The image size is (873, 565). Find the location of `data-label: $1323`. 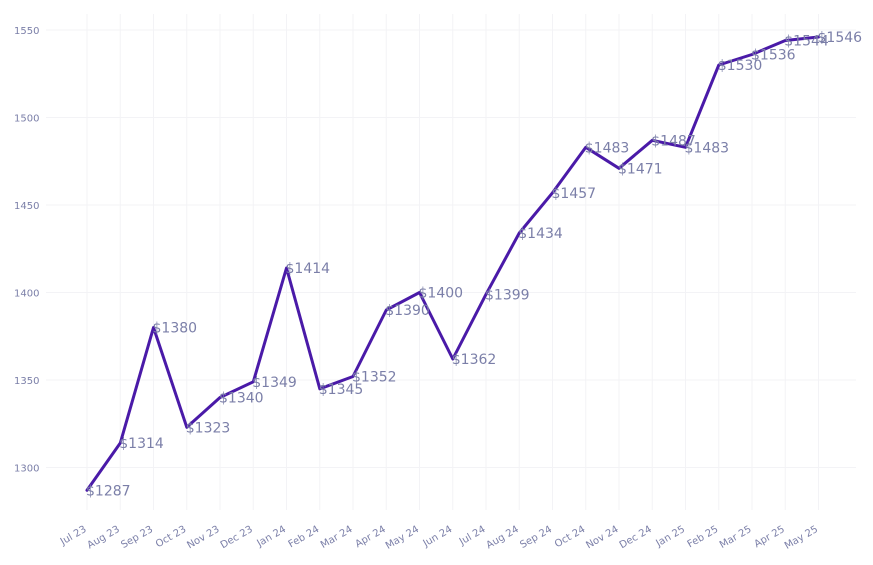

data-label: $1323 is located at coordinates (208, 428).